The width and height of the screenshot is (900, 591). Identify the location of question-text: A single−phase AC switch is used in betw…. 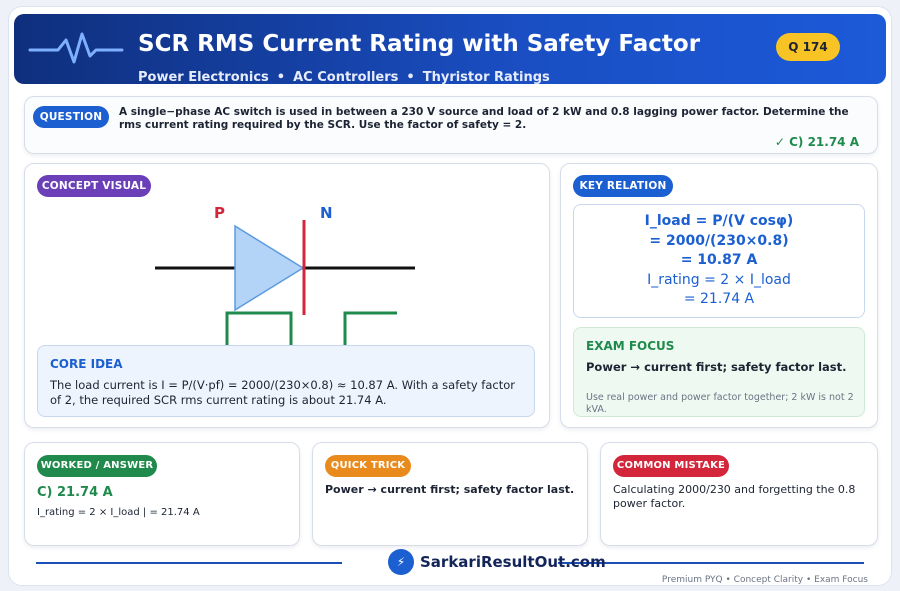
(484, 118).